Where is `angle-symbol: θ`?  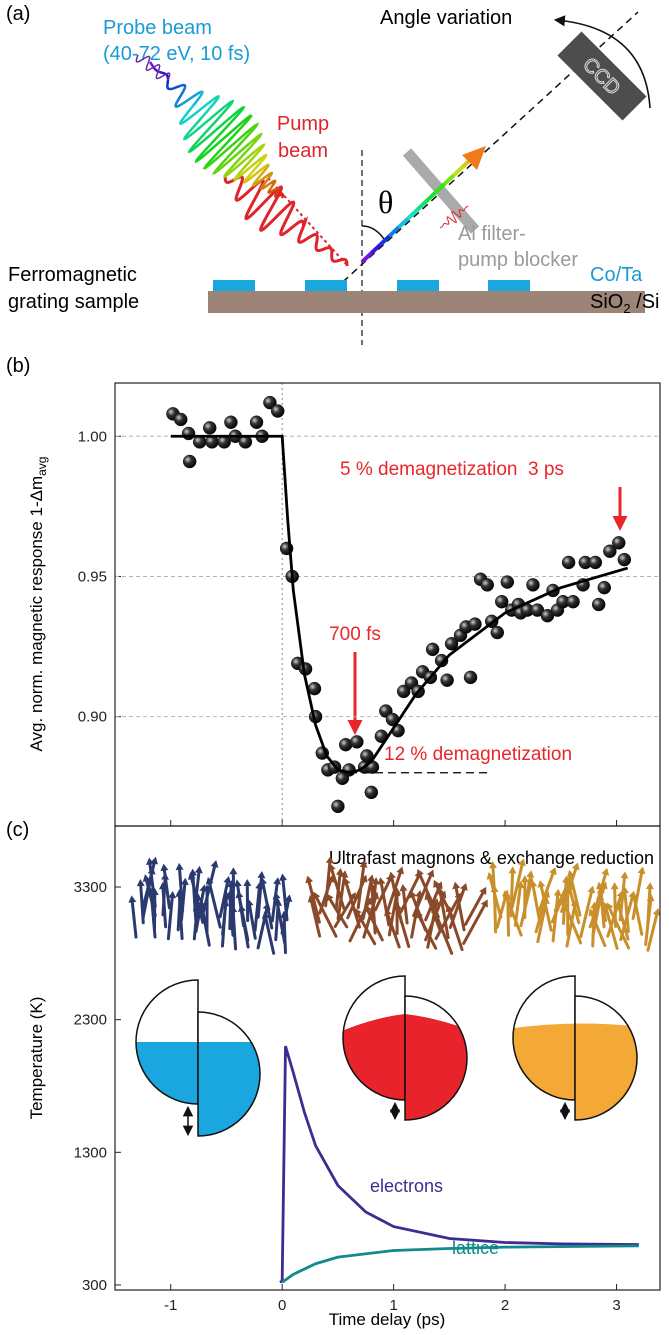
angle-symbol: θ is located at coordinates (385, 202).